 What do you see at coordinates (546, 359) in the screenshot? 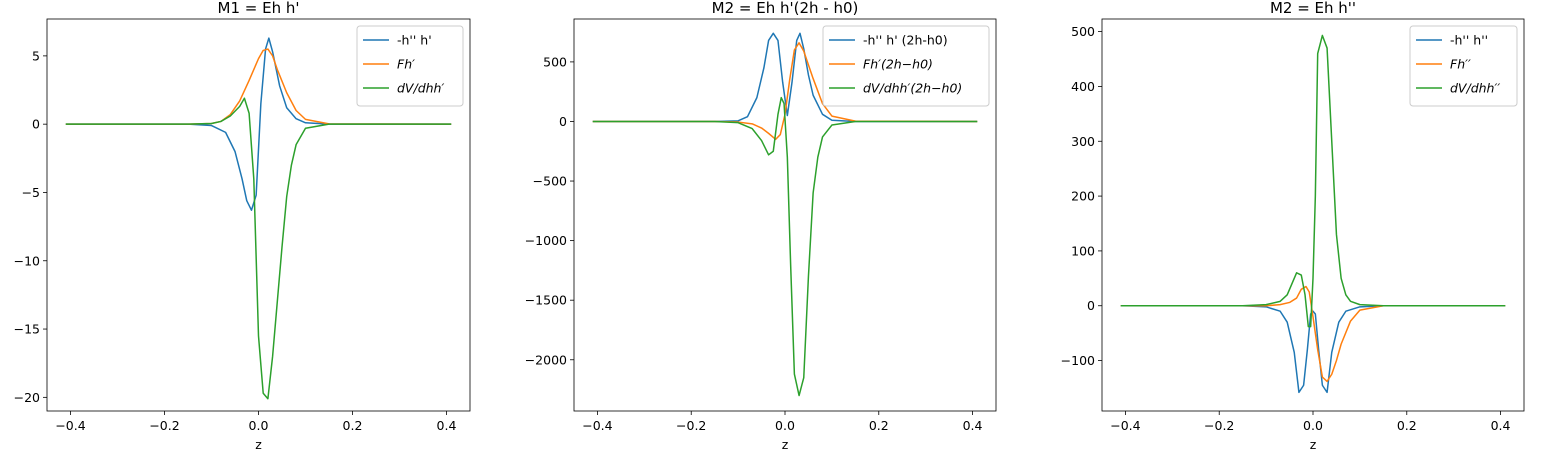
I see `y-tick-label: −2000` at bounding box center [546, 359].